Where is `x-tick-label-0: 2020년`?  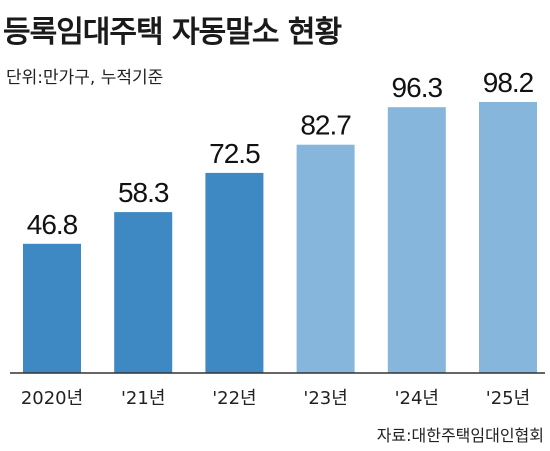 x-tick-label-0: 2020년 is located at coordinates (52, 398).